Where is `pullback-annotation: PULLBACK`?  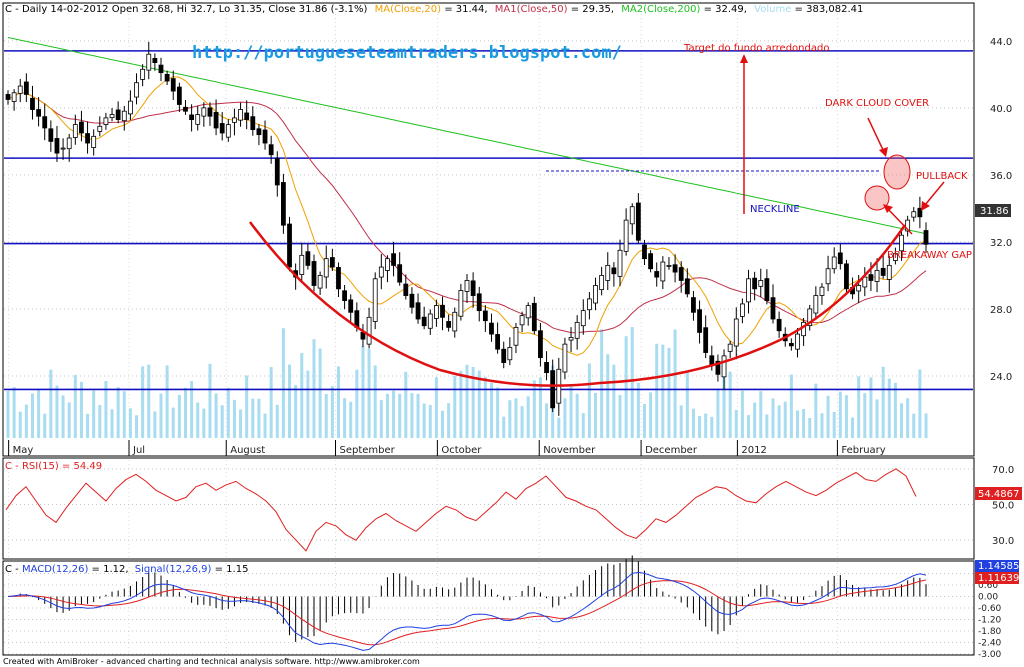 pullback-annotation: PULLBACK is located at coordinates (942, 176).